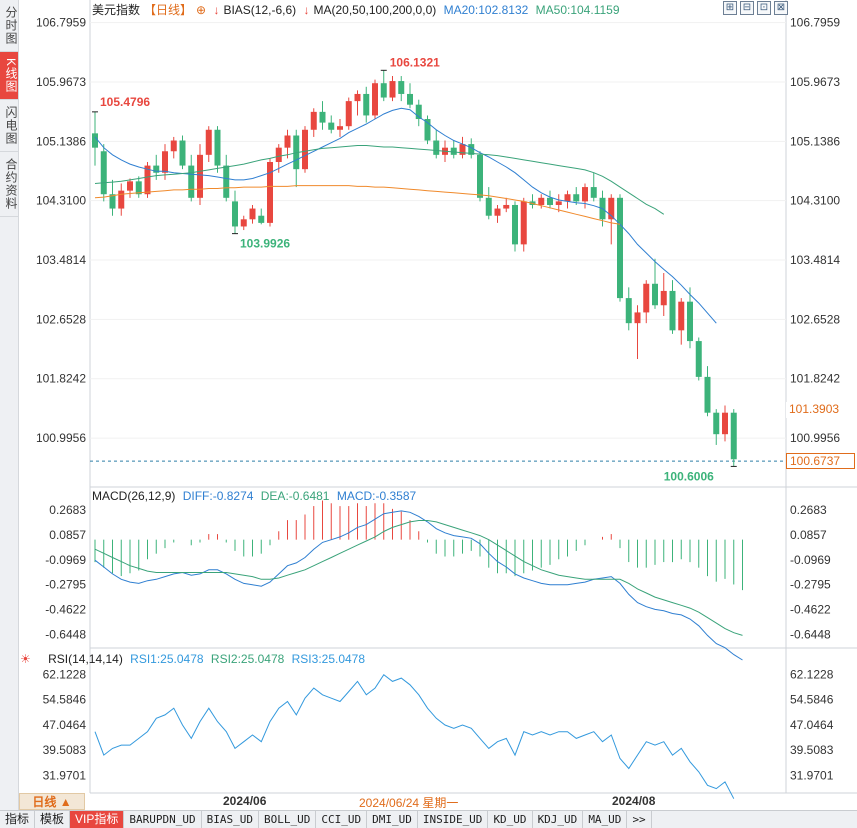 The image size is (857, 828). What do you see at coordinates (216, 10) in the screenshot?
I see `tools-icon: ↓` at bounding box center [216, 10].